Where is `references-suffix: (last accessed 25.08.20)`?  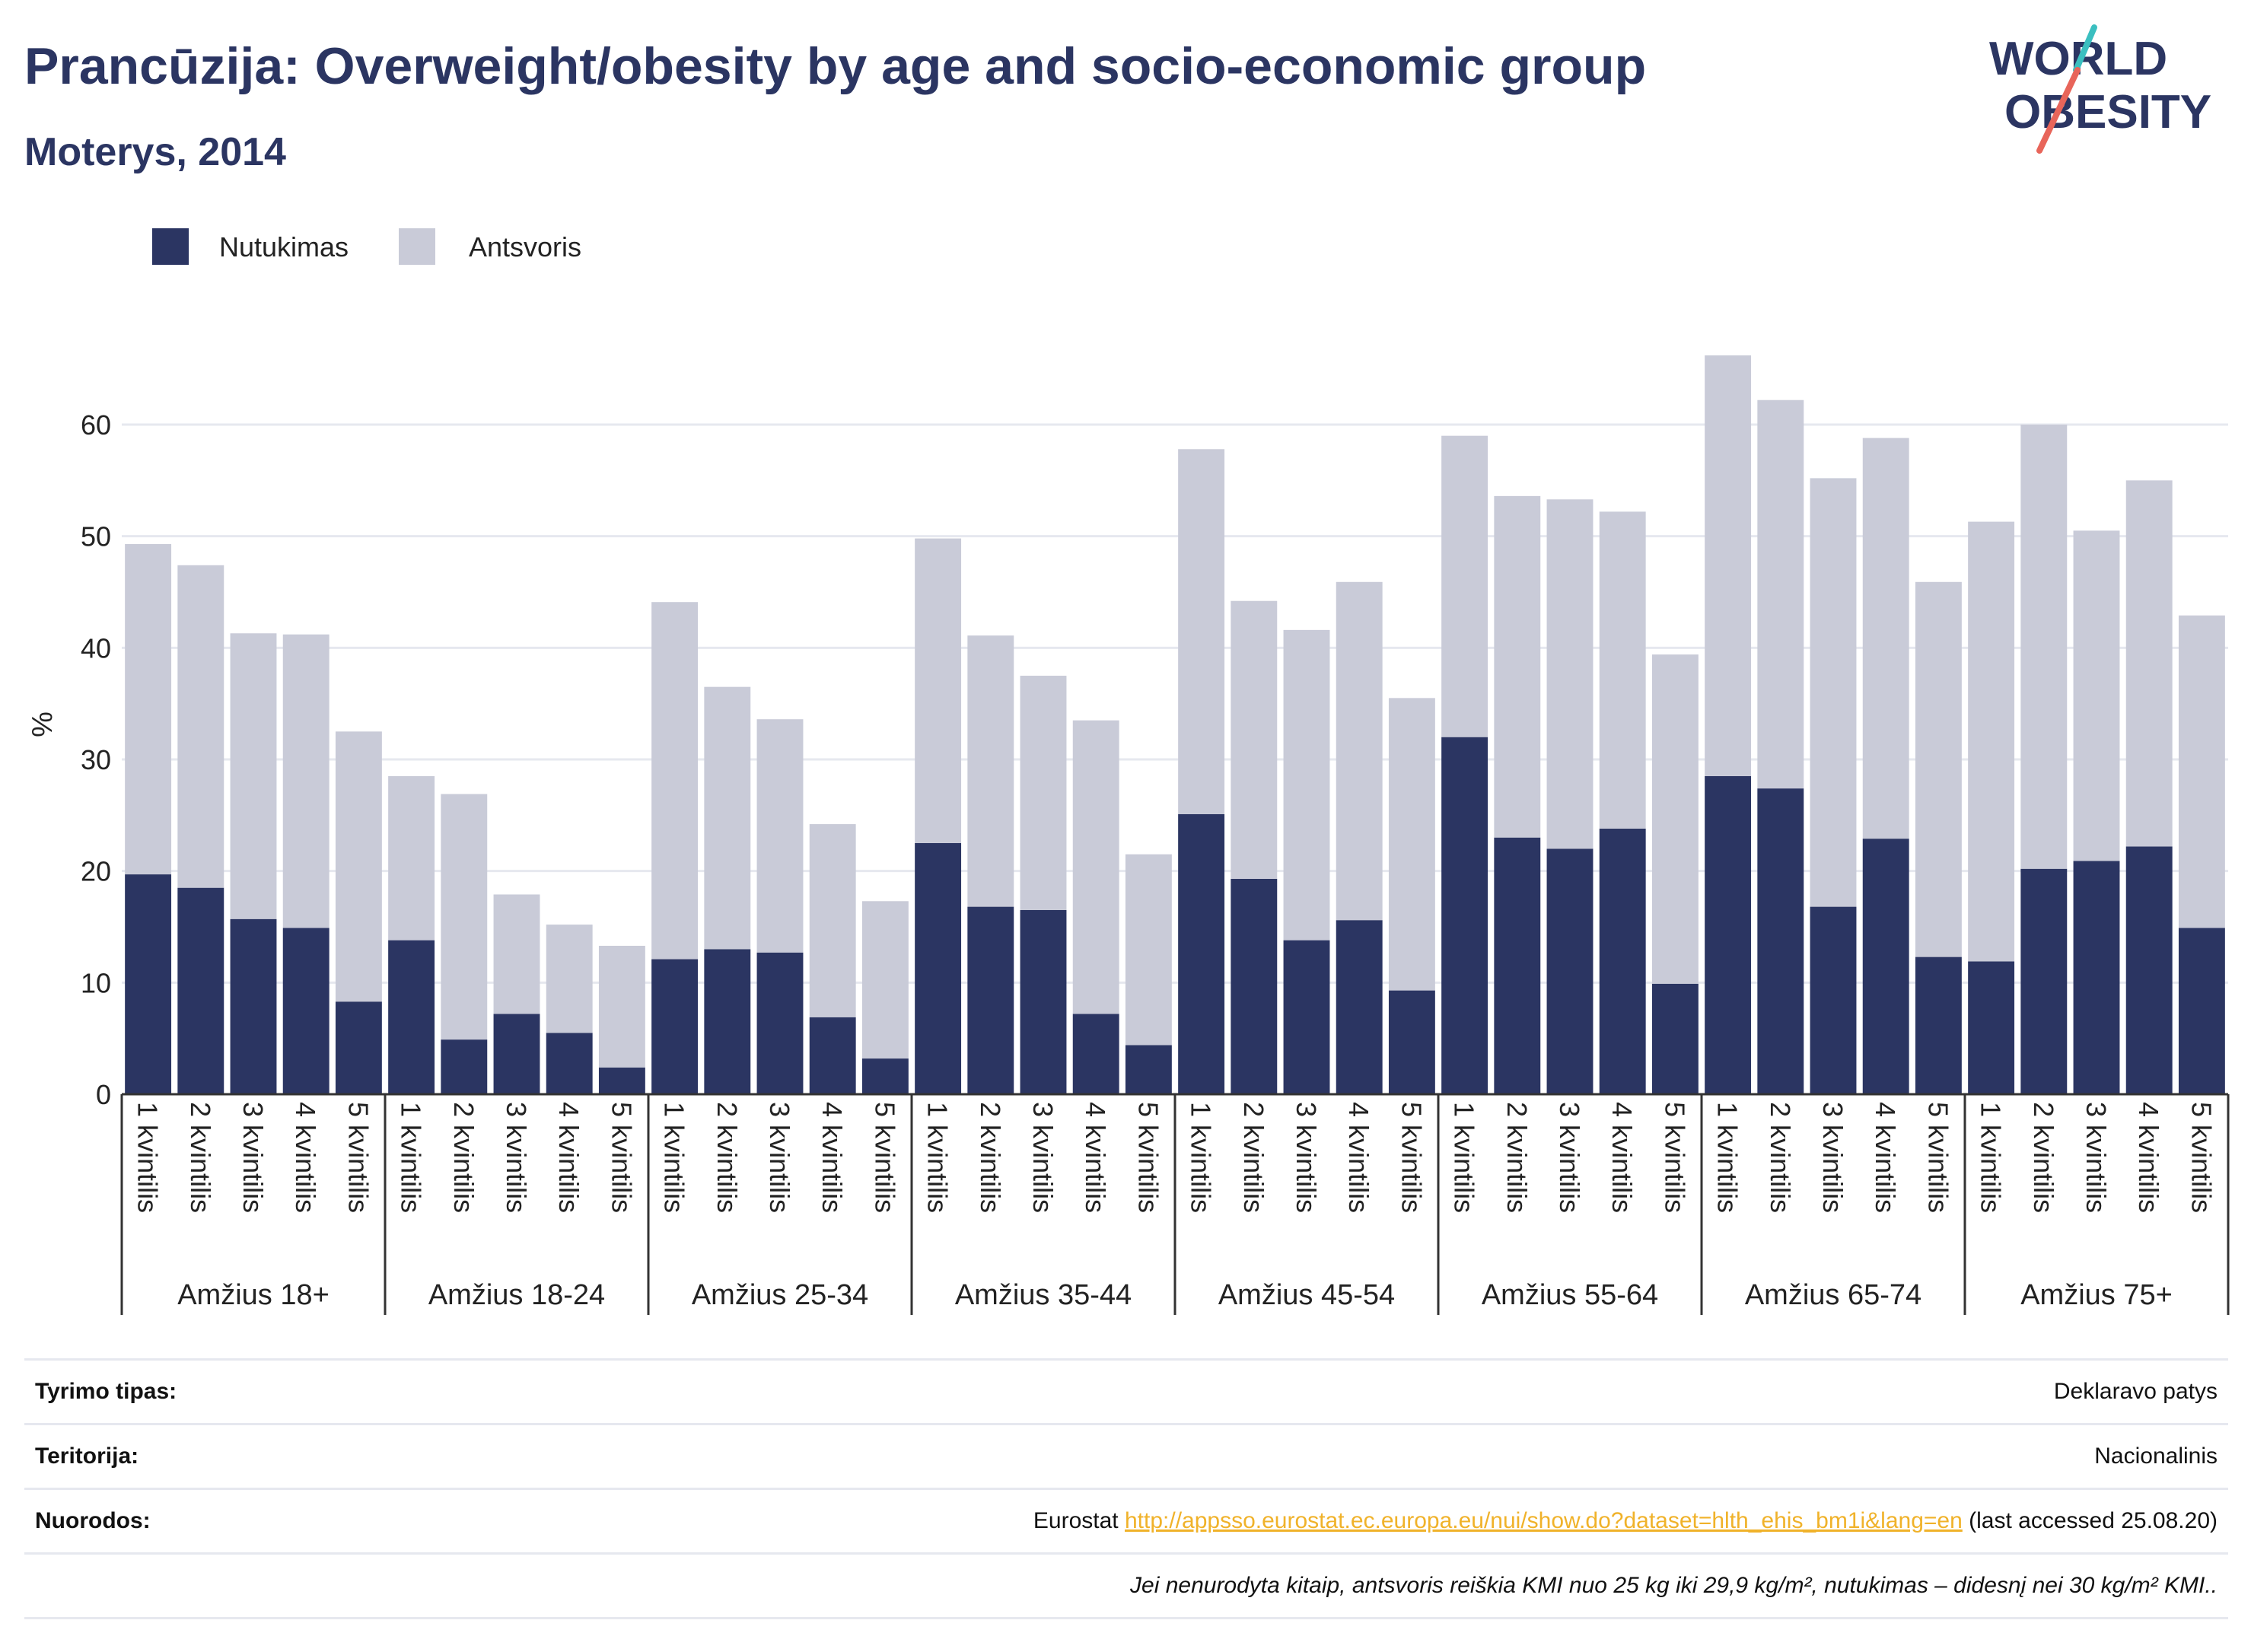
references-suffix: (last accessed 25.08.20) is located at coordinates (2093, 1520).